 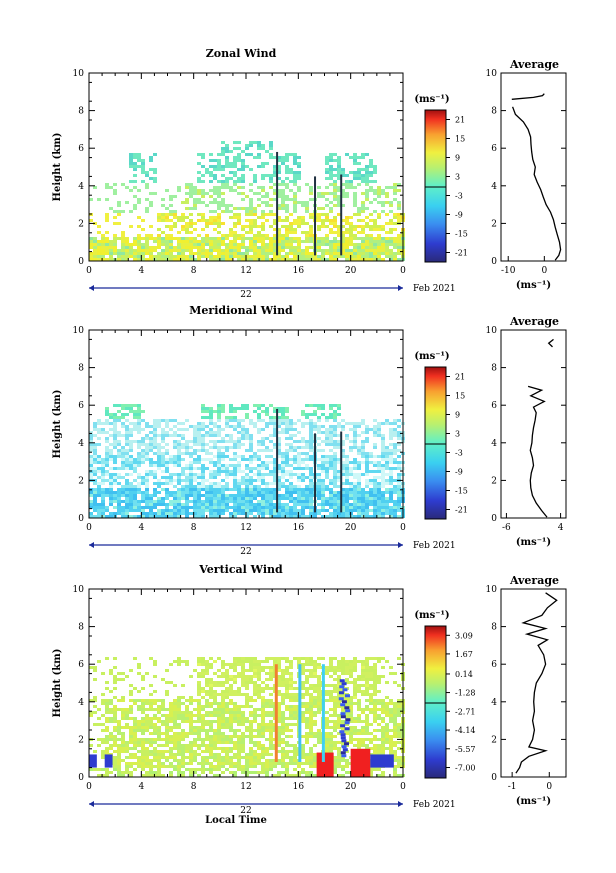 I want to click on y-tick-label: 0, so click(x=81, y=778).